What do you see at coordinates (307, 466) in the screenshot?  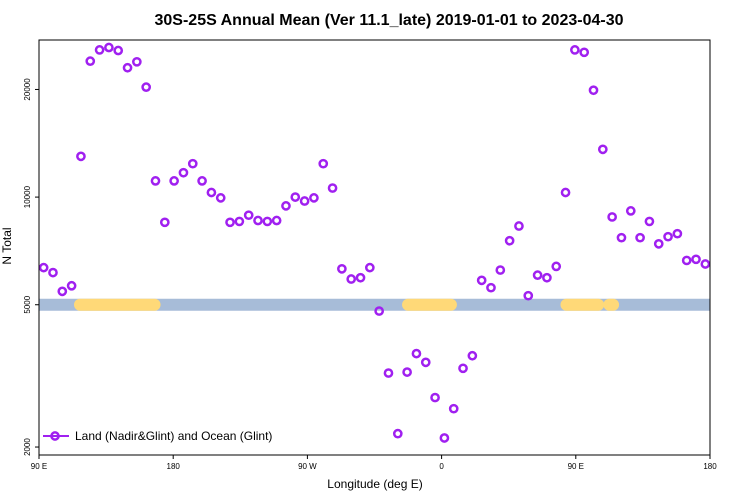 I see `x-tick-label: 90 W` at bounding box center [307, 466].